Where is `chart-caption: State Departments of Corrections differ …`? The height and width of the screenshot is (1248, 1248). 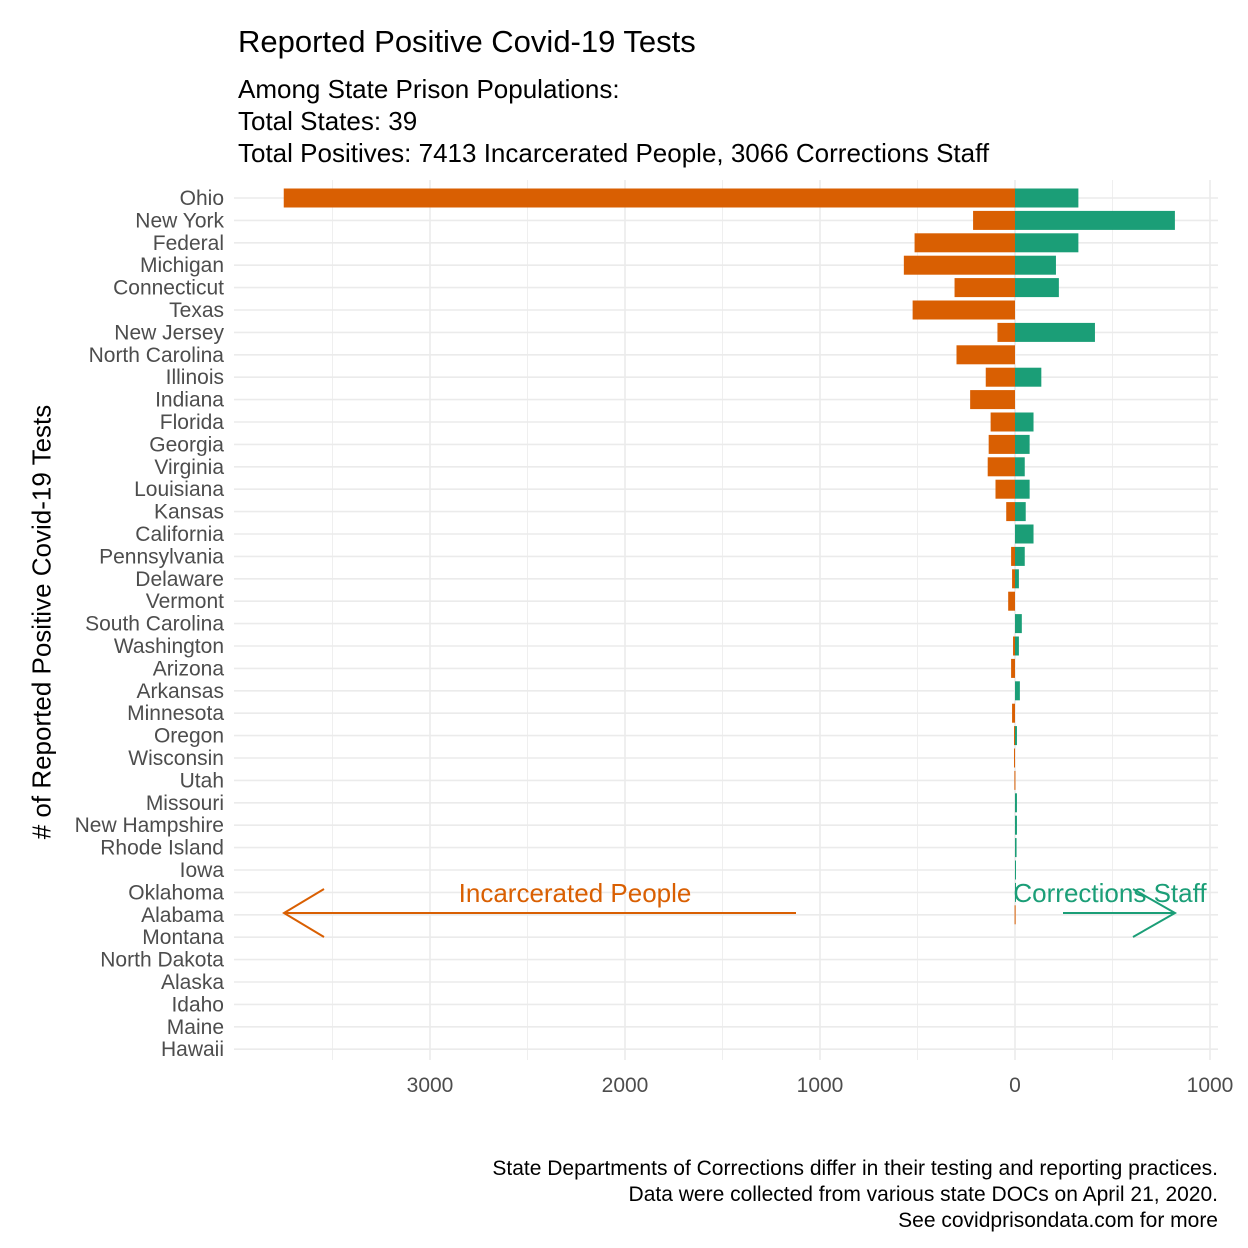
chart-caption: State Departments of Corrections differ … is located at coordinates (855, 1195).